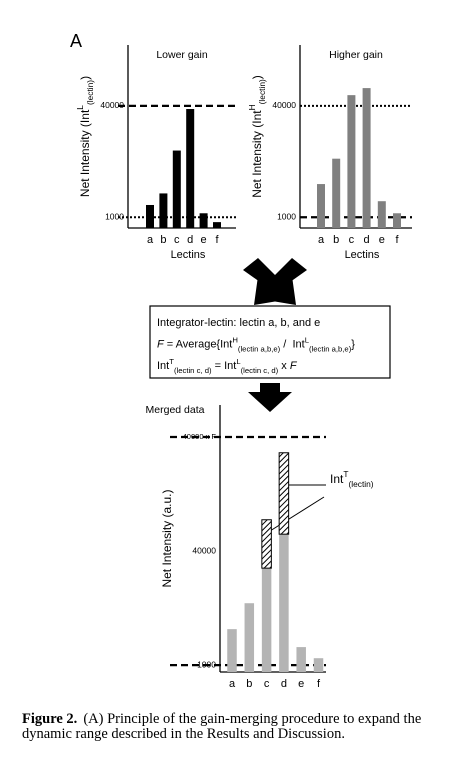 The width and height of the screenshot is (474, 757). Describe the element at coordinates (182, 55) in the screenshot. I see `chart-title: Lower gain` at that location.